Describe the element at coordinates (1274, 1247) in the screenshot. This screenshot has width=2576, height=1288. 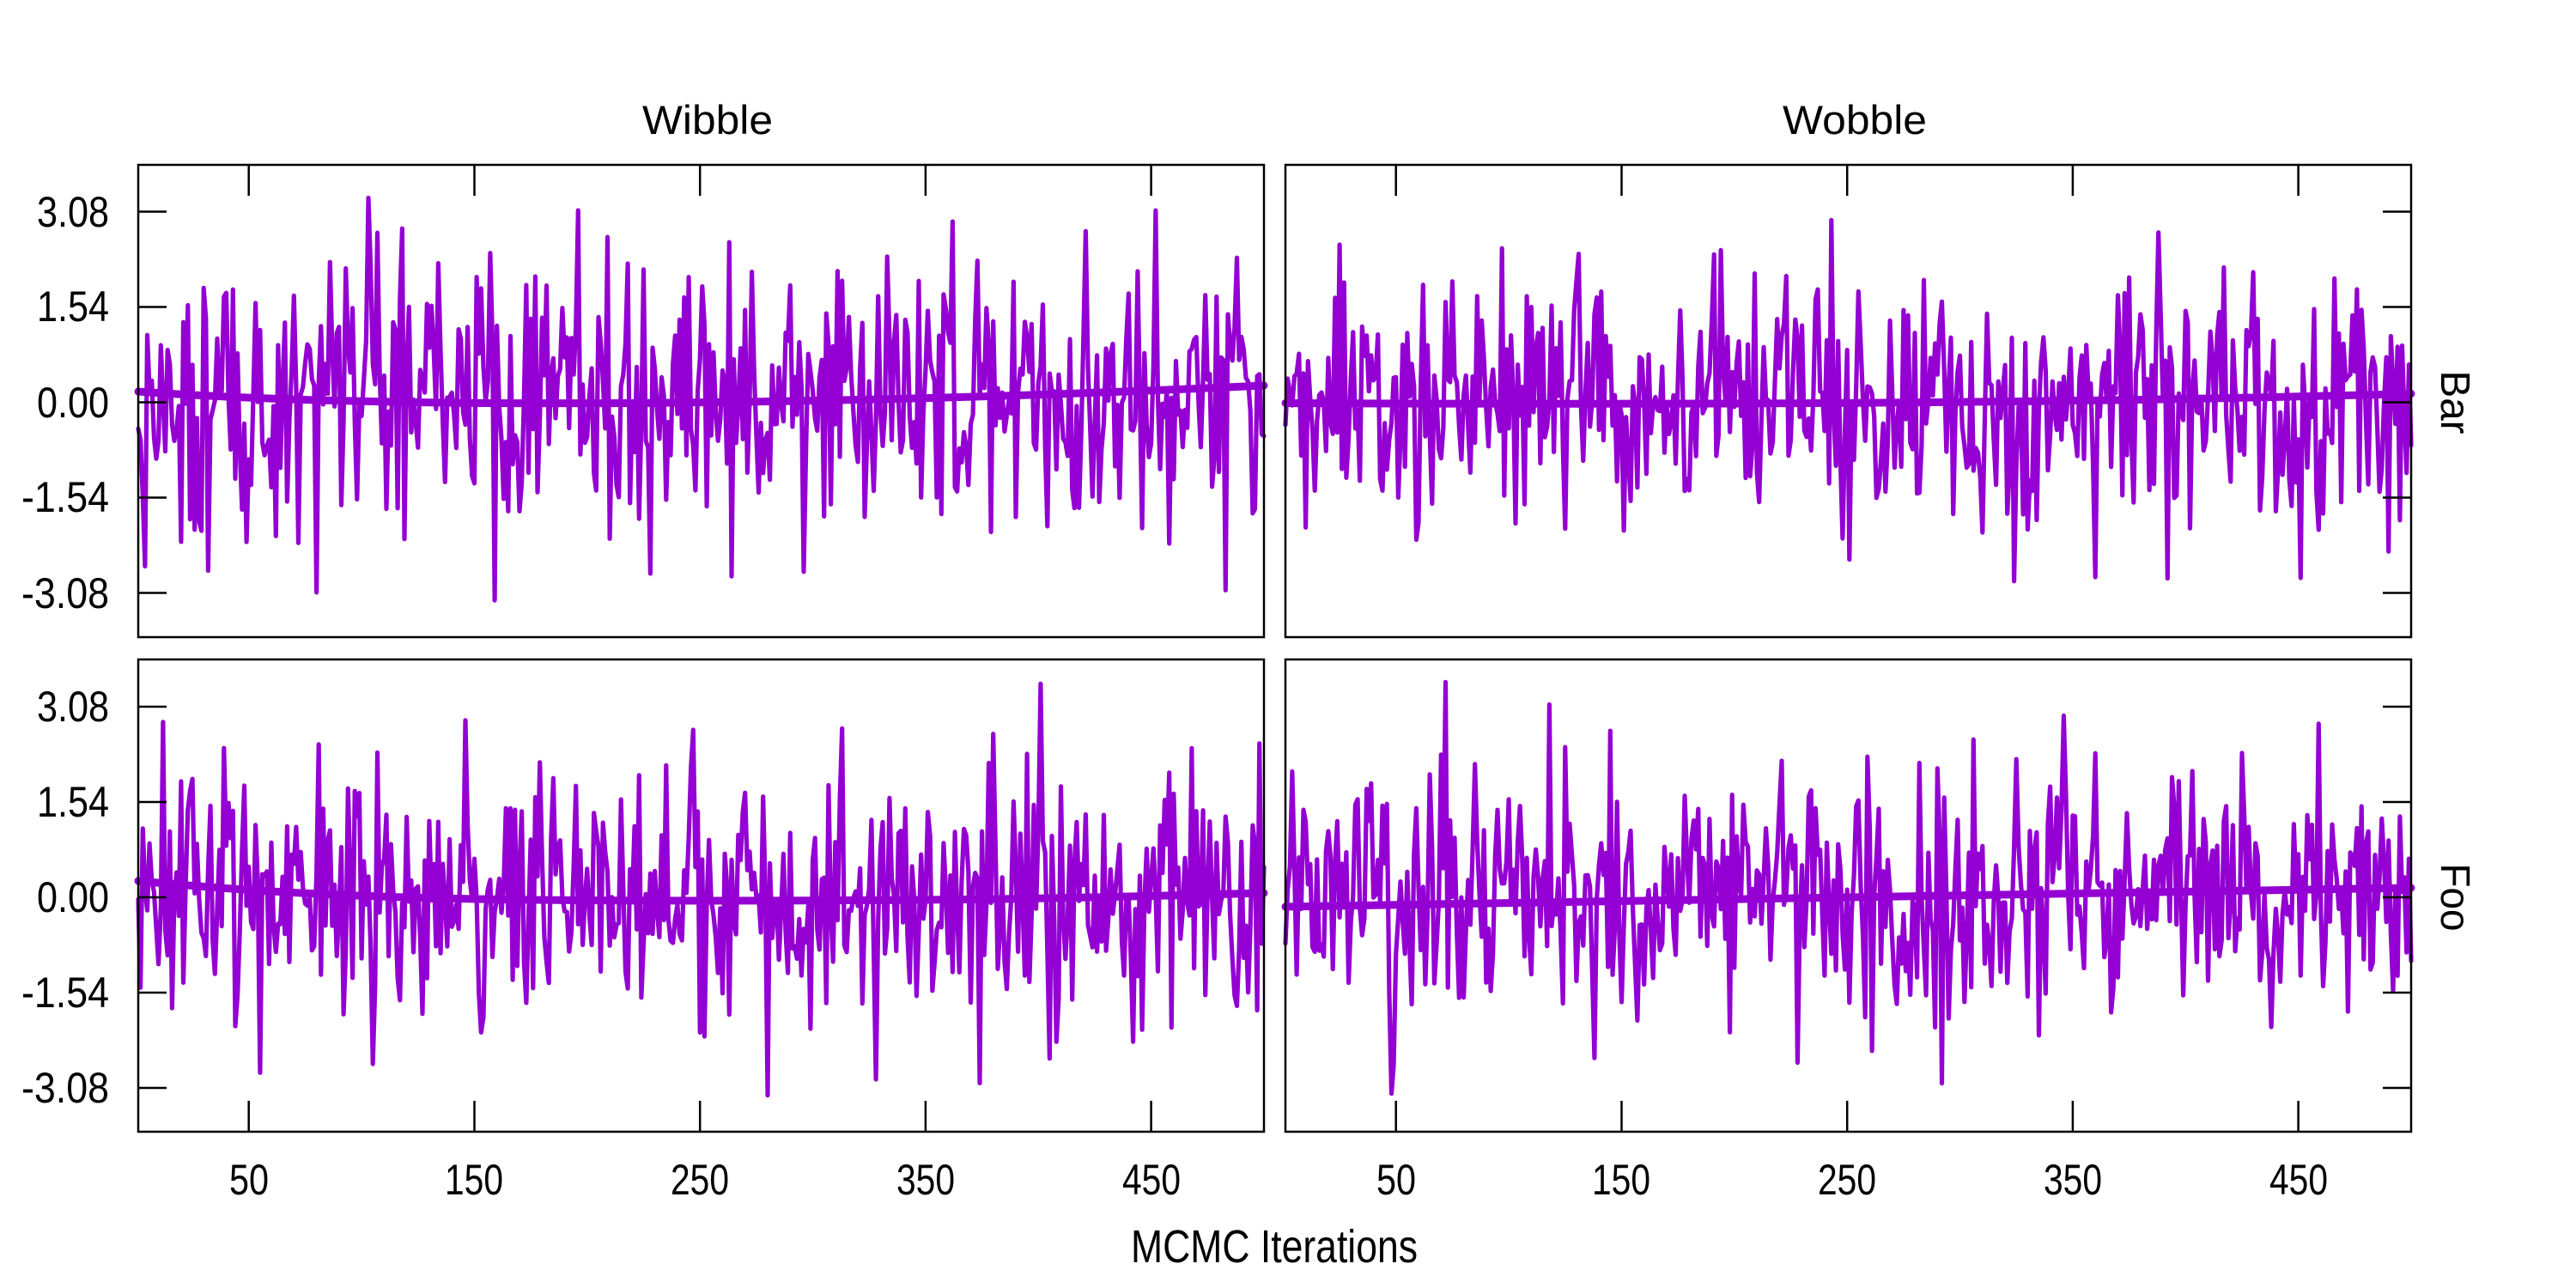
I see `svg-text: MCMC Iterations` at that location.